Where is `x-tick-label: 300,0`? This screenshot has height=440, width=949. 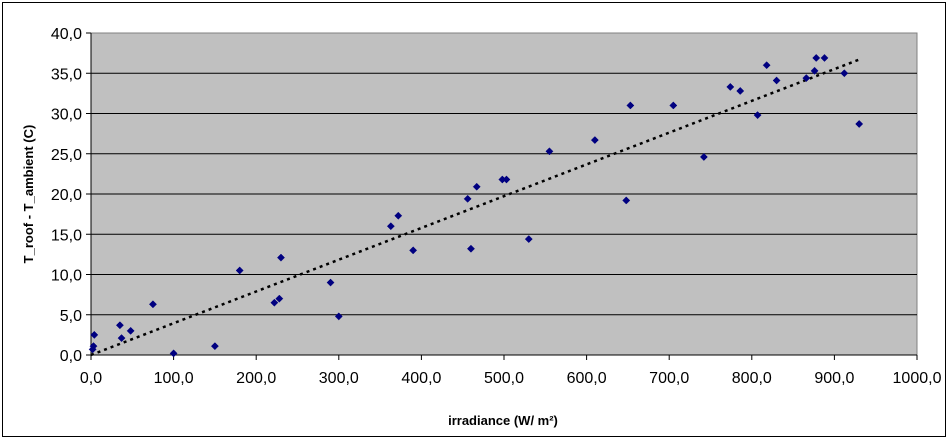
x-tick-label: 300,0 is located at coordinates (339, 378).